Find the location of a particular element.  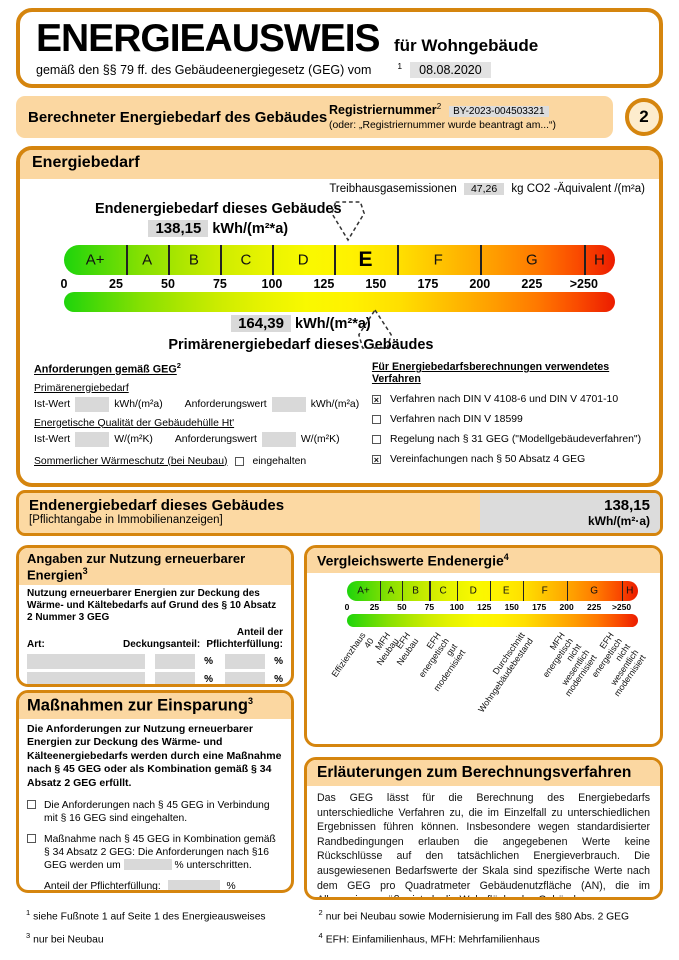

date-field: 08.08.2020 is located at coordinates (450, 70).